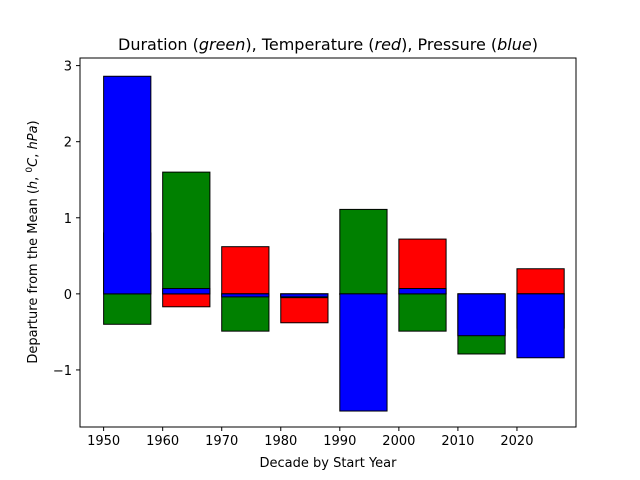  I want to click on bar-s1-2000, so click(422, 312).